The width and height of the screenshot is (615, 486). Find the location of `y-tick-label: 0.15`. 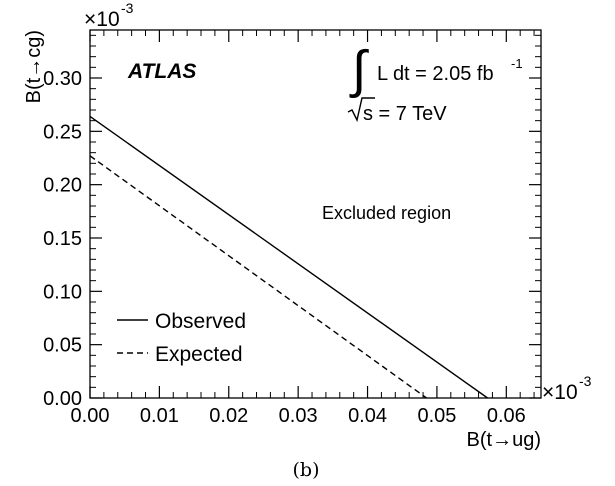

y-tick-label: 0.15 is located at coordinates (62, 239).